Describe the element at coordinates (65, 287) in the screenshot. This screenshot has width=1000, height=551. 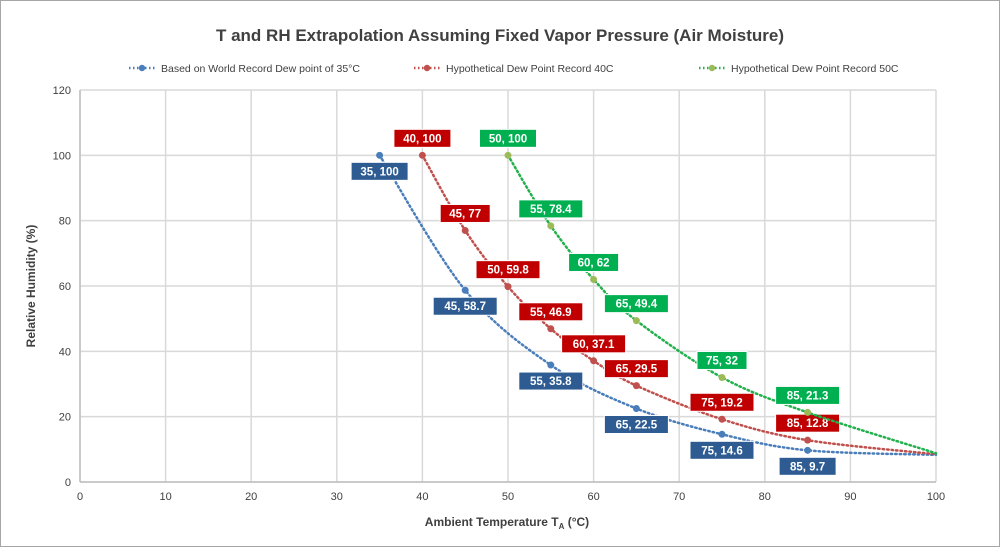
I see `y-tick-label: 60` at that location.